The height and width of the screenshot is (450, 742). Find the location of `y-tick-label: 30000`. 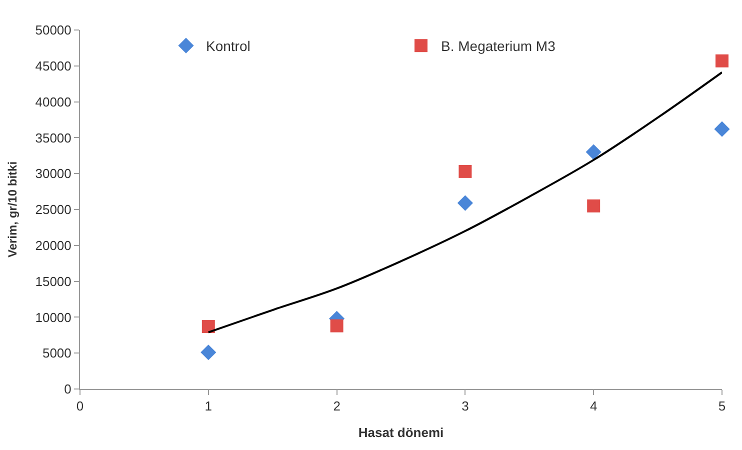

y-tick-label: 30000 is located at coordinates (53, 174).